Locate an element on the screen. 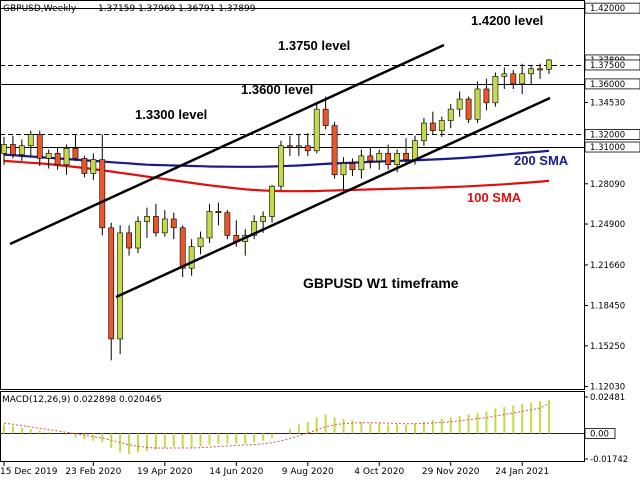 The height and width of the screenshot is (480, 640). time-tick-label: 4 Oct 2020 is located at coordinates (379, 472).